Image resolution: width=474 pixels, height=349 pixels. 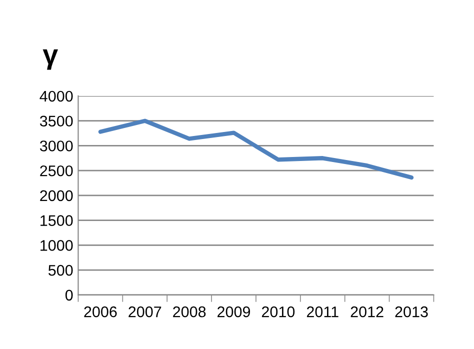 What do you see at coordinates (56, 96) in the screenshot?
I see `y-tick-label: 4000` at bounding box center [56, 96].